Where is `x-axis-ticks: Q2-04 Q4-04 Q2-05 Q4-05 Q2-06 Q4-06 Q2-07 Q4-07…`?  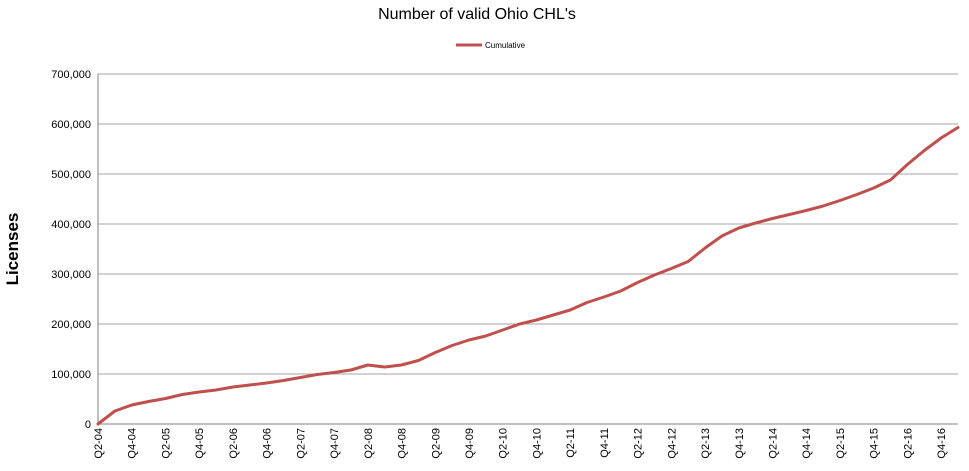 x-axis-ticks: Q2-04 Q4-04 Q2-05 Q4-05 Q2-06 Q4-06 Q2-07 Q4-07… is located at coordinates (520, 443).